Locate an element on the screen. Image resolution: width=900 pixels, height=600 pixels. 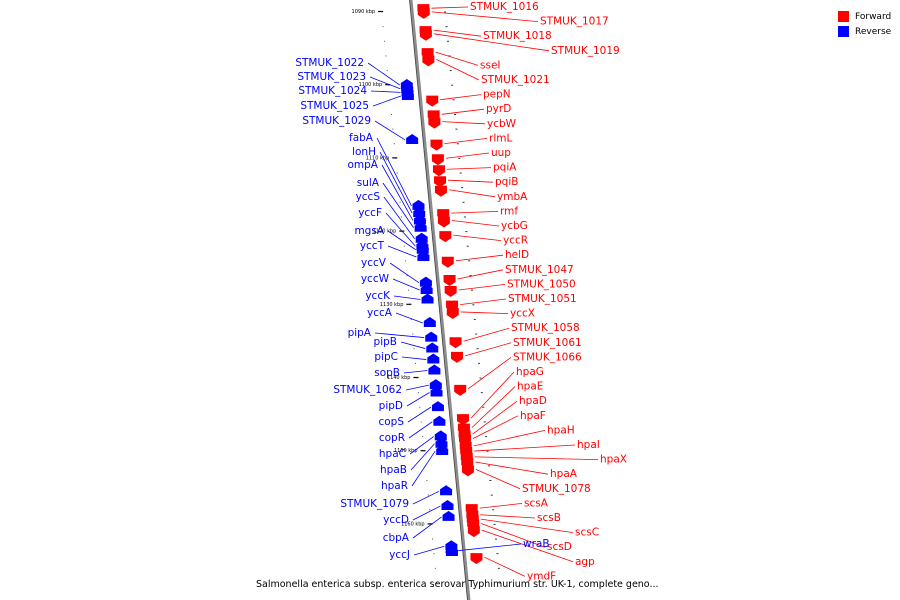
forward-gene-label: STMUK_1066 is located at coordinates (547, 357).